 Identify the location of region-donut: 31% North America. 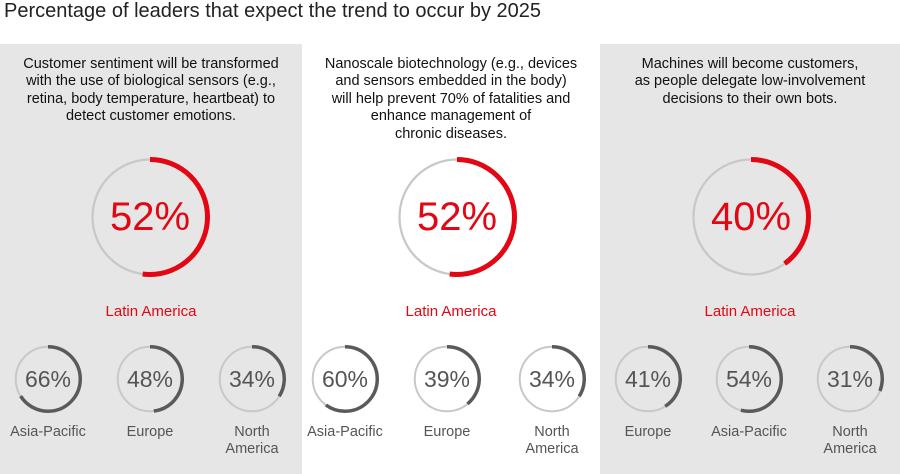
(850, 401).